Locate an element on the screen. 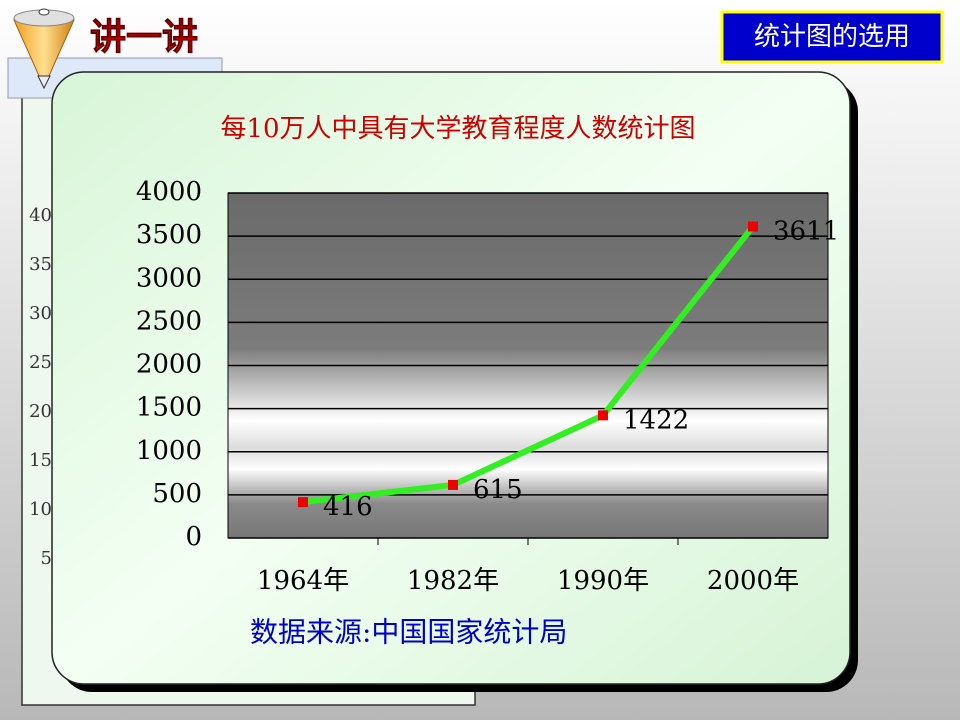 This screenshot has width=960, height=724. source-note: 数据来源:中国国家统计局 is located at coordinates (408, 632).